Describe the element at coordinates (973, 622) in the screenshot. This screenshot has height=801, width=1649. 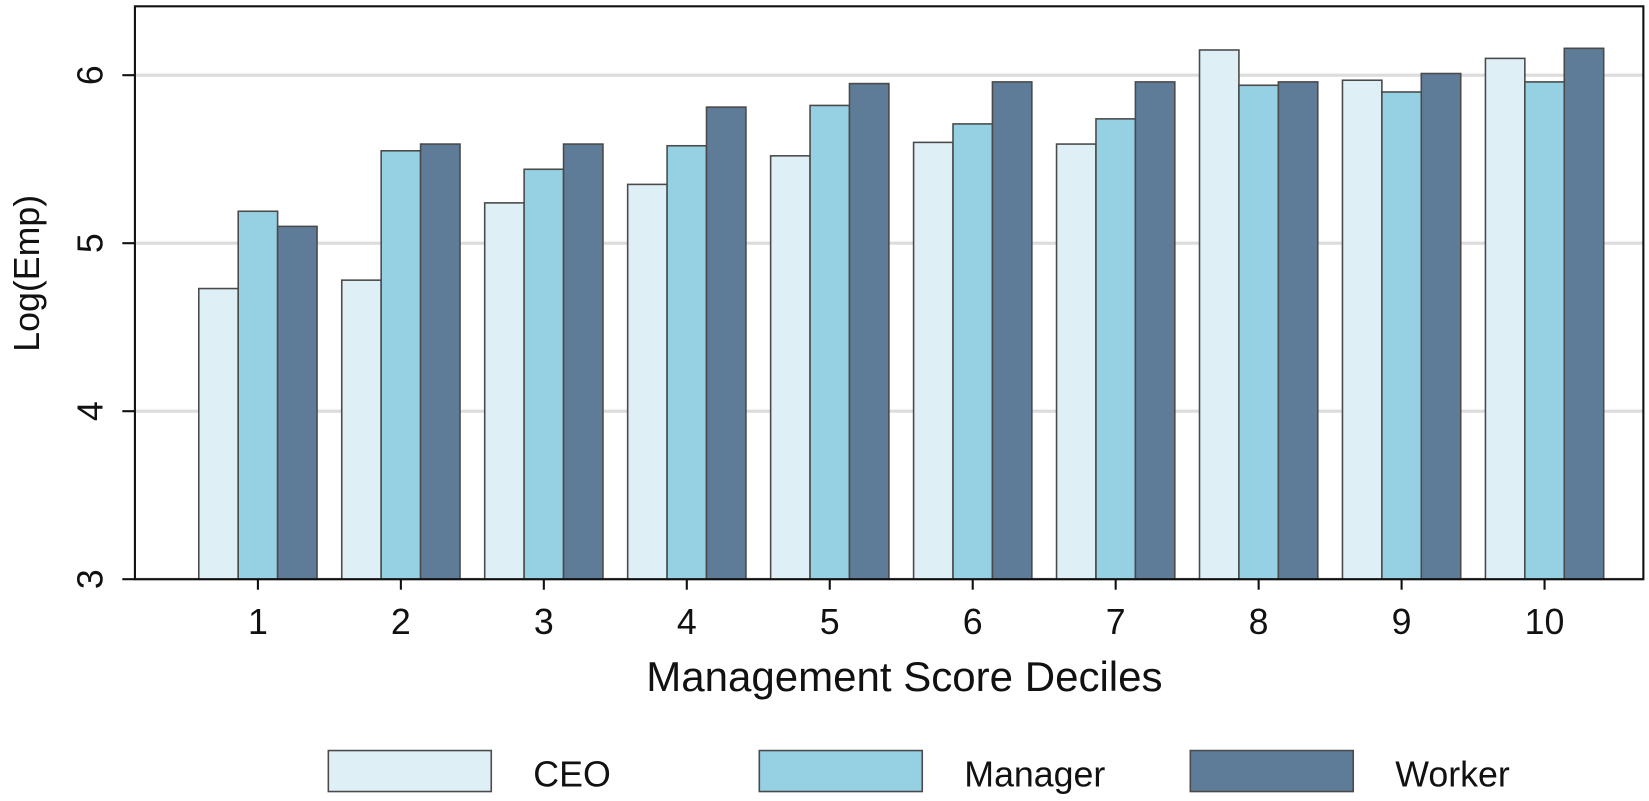
I see `x-tick-label: 6` at that location.